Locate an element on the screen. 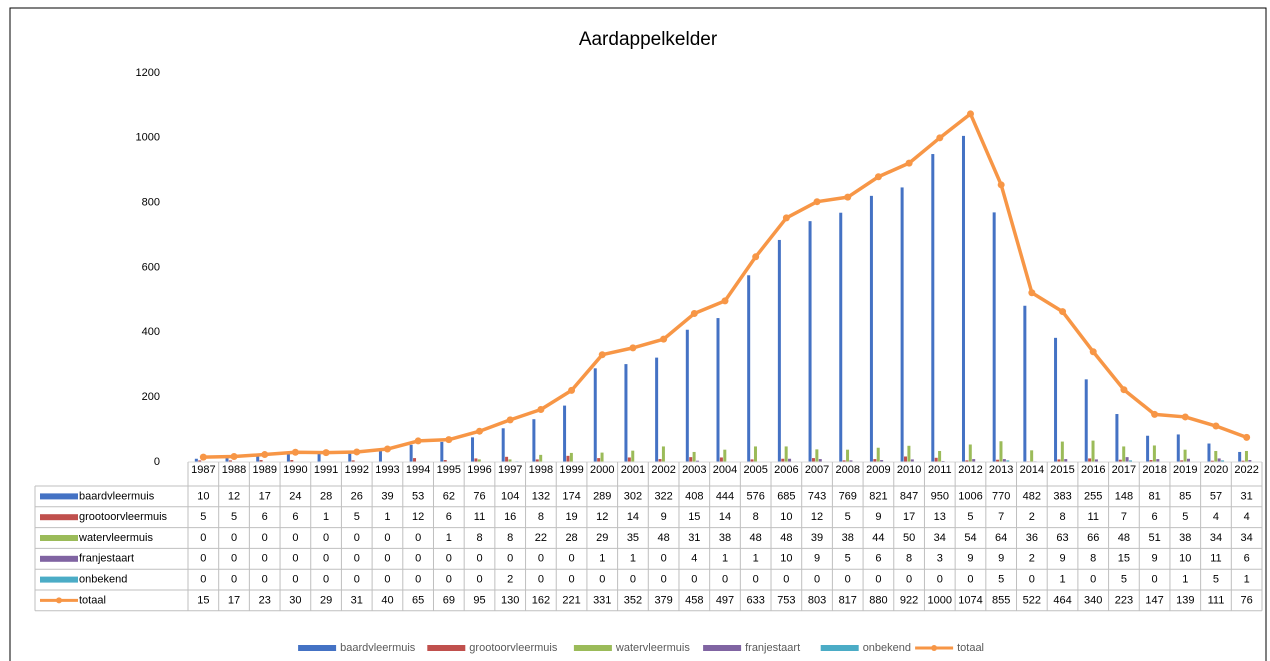  x-tick-label: 2013 is located at coordinates (1001, 470).